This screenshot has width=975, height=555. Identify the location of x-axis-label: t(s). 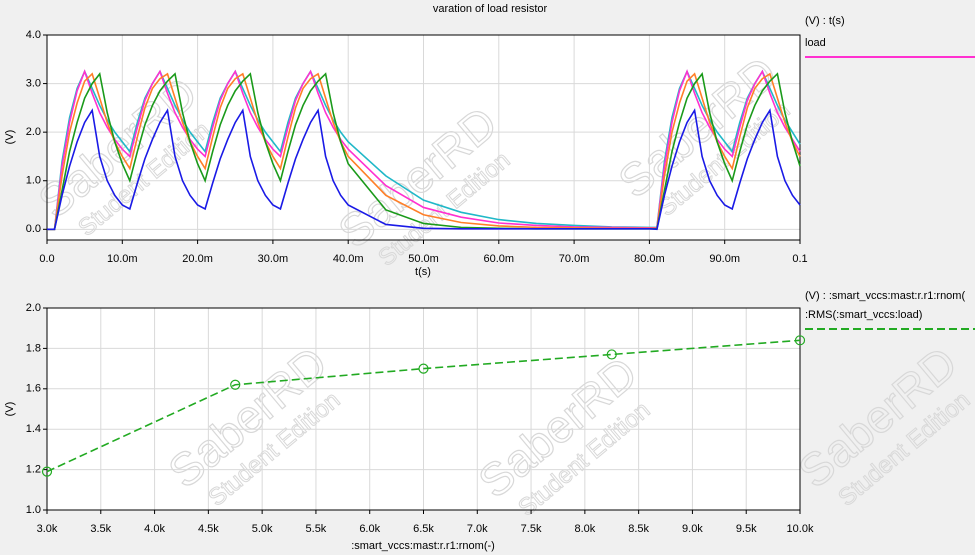
(423, 272).